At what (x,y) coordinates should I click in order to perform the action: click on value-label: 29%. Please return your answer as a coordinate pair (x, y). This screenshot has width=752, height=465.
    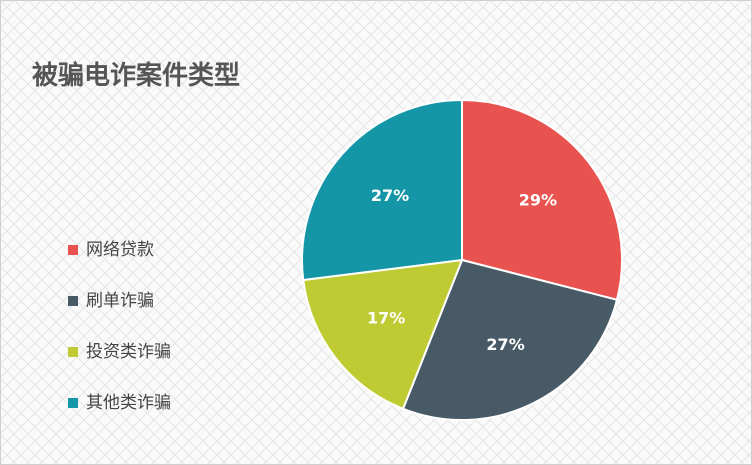
    Looking at the image, I should click on (538, 200).